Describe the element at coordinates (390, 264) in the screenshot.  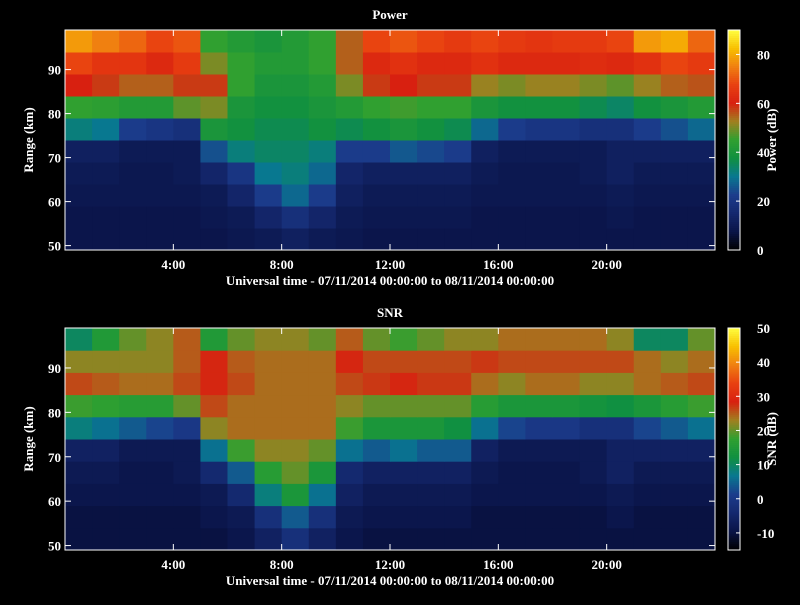
I see `x-tick-label: 12:00` at that location.